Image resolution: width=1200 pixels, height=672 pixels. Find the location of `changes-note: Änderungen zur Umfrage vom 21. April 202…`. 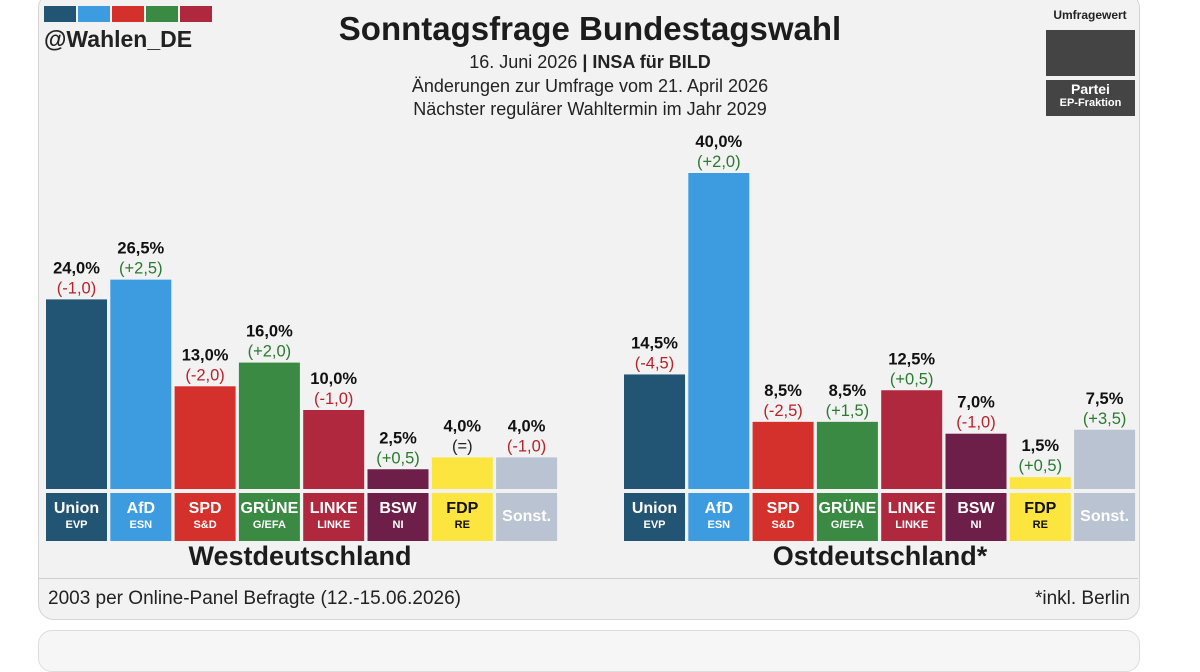

changes-note: Änderungen zur Umfrage vom 21. April 202… is located at coordinates (590, 86).